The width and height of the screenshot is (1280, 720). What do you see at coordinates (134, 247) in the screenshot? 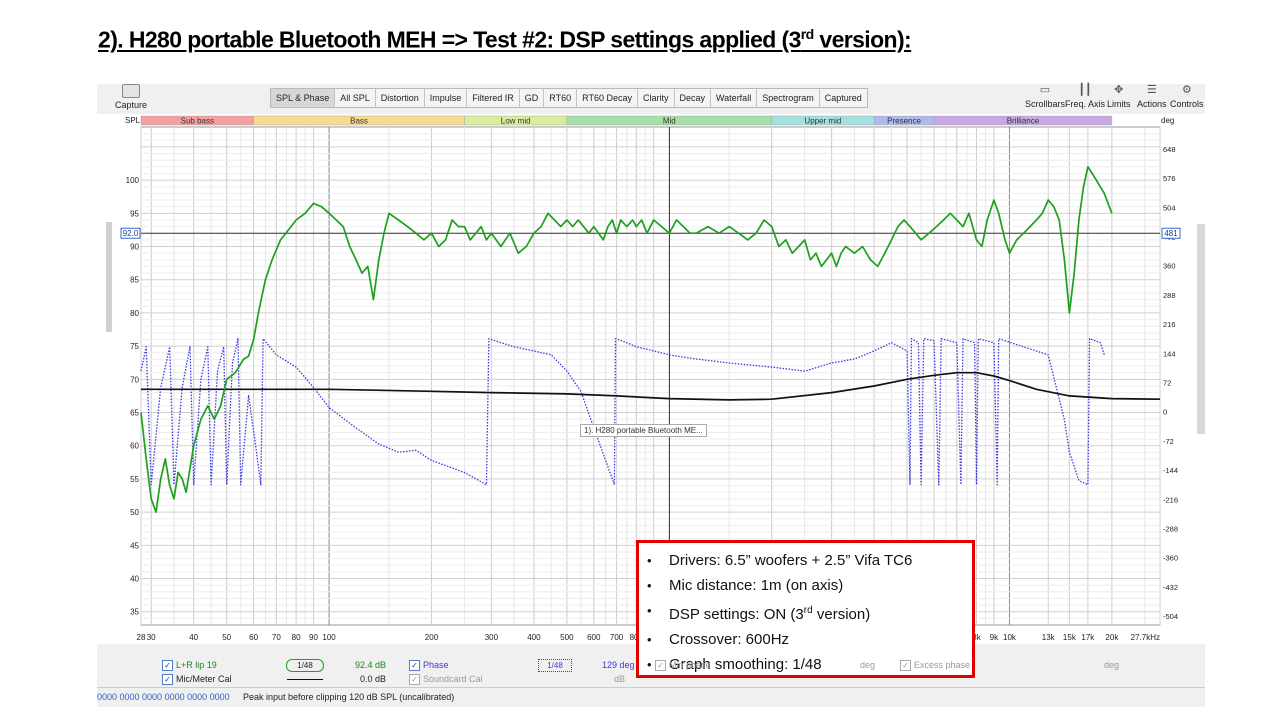
I see `y-tick-label: 90` at bounding box center [134, 247].